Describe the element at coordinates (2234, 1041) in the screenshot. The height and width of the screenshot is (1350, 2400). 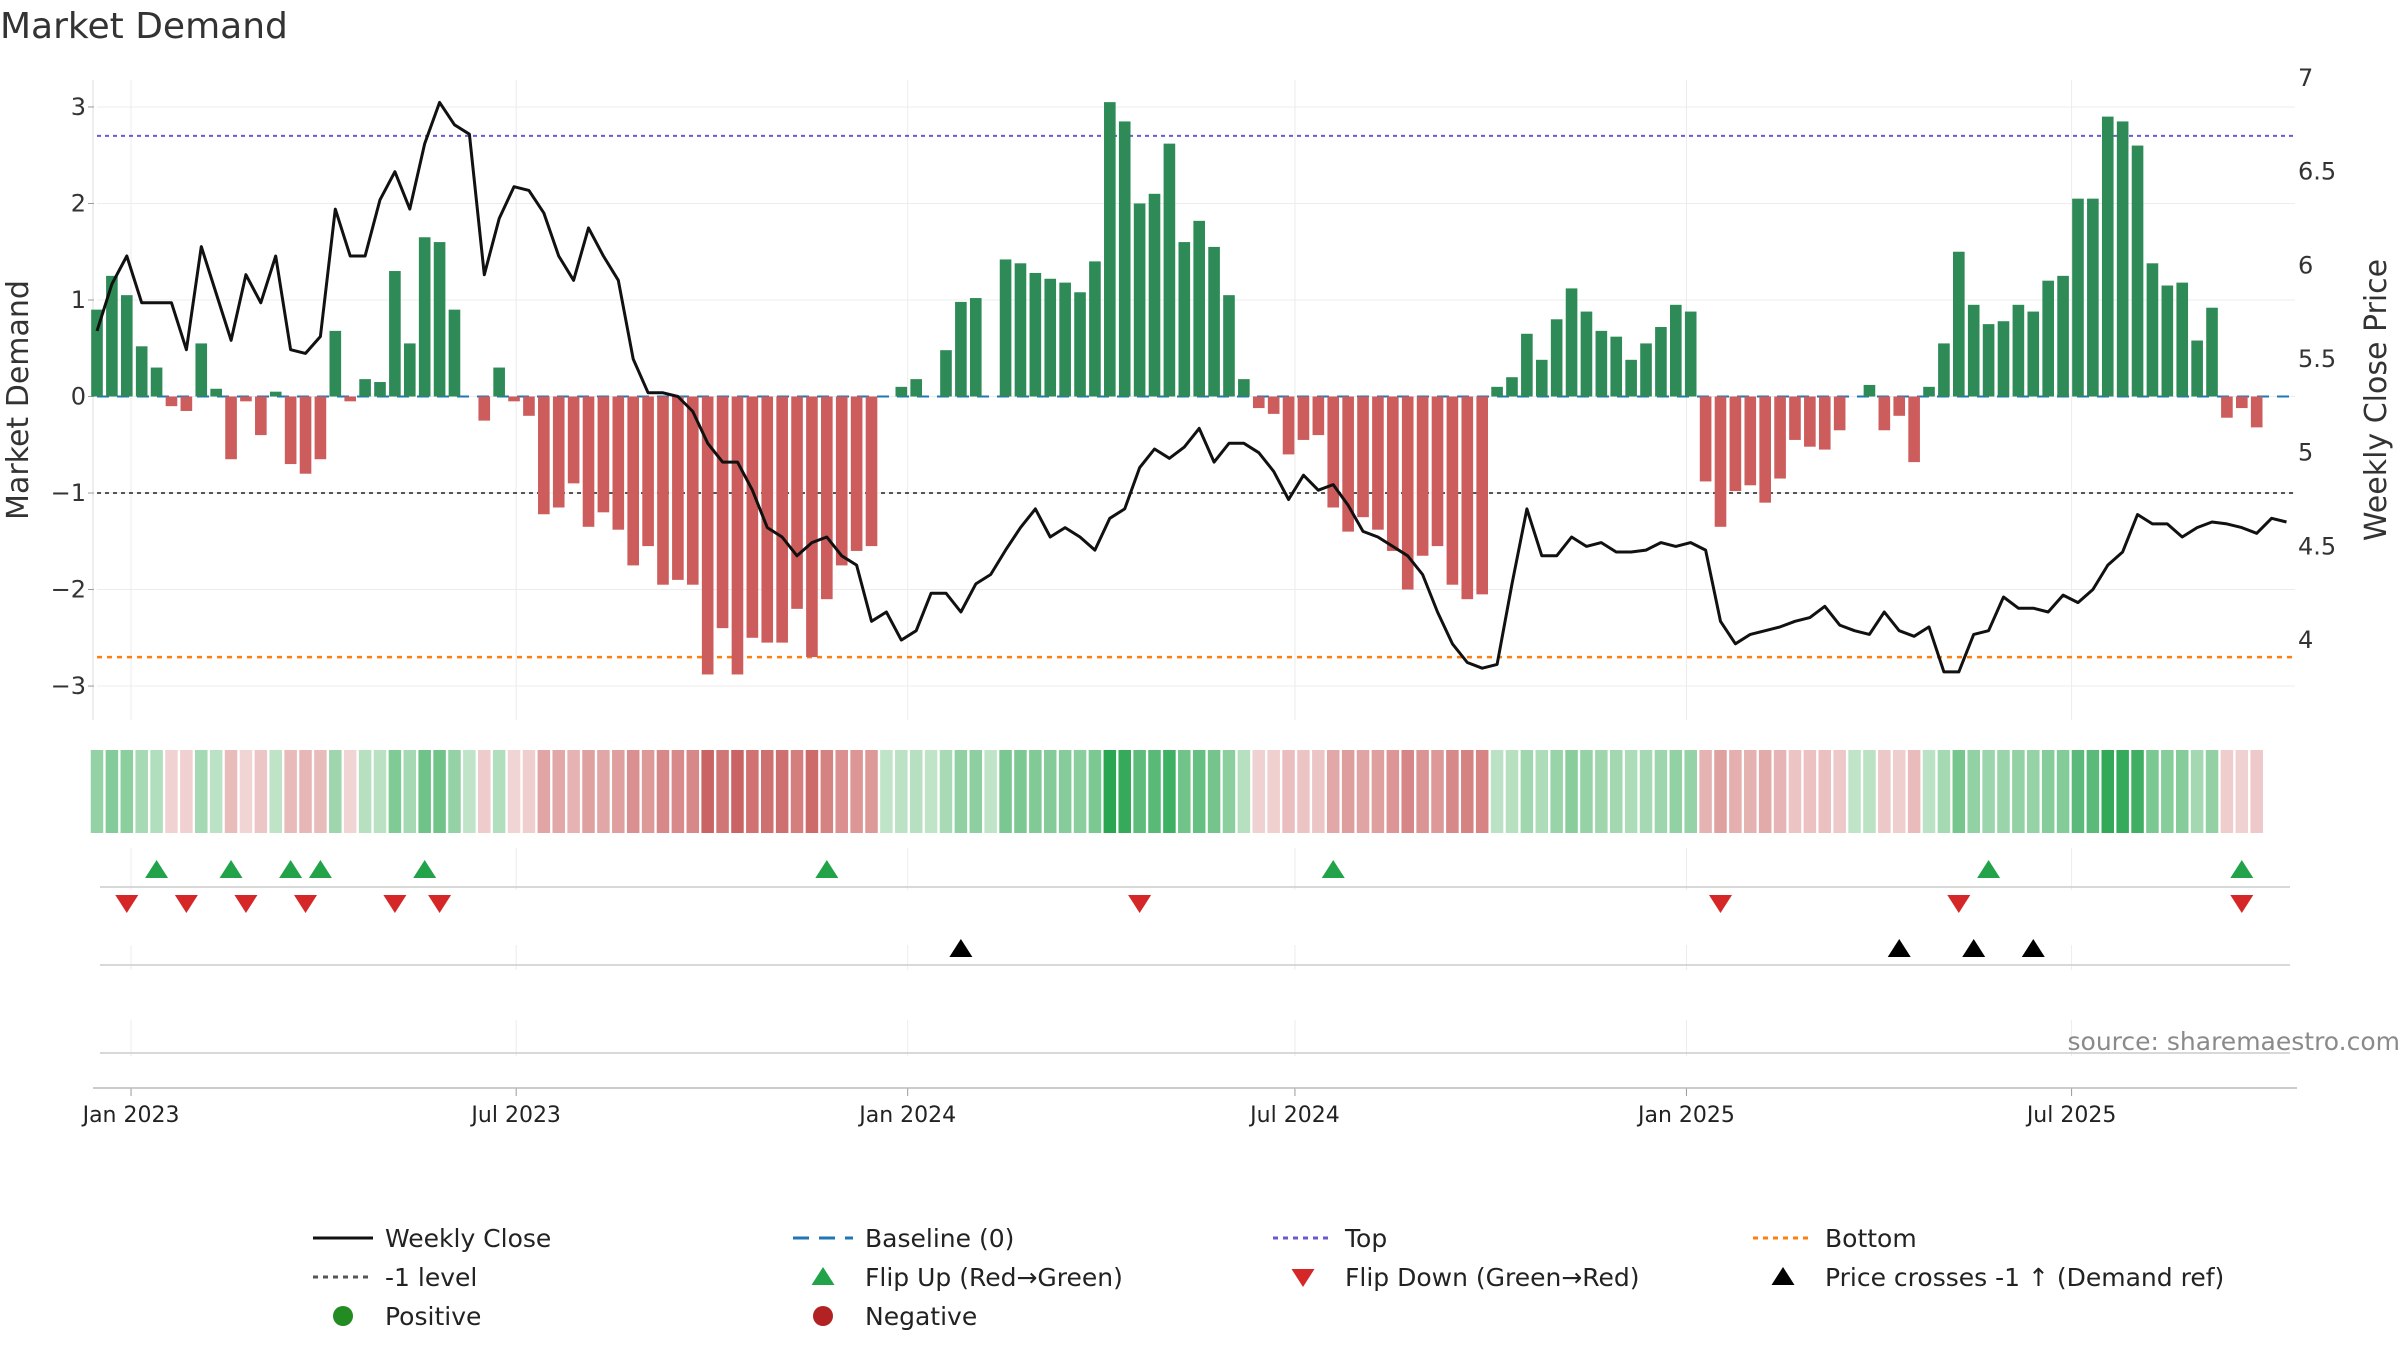
I see `source-note: source: sharemaestro.com` at that location.